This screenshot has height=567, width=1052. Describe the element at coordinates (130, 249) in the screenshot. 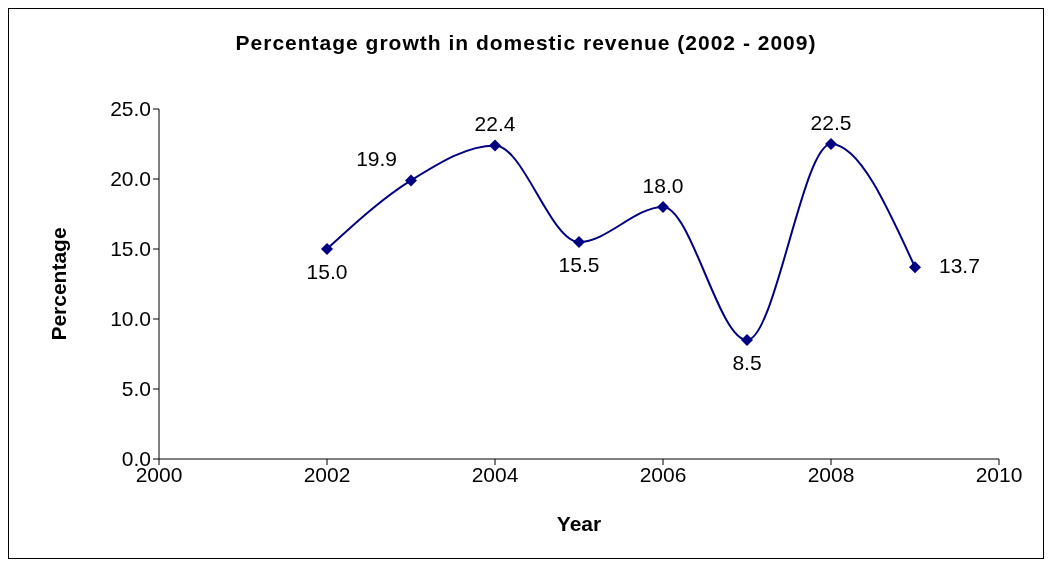

I see `y-tick-label: 15.0` at that location.